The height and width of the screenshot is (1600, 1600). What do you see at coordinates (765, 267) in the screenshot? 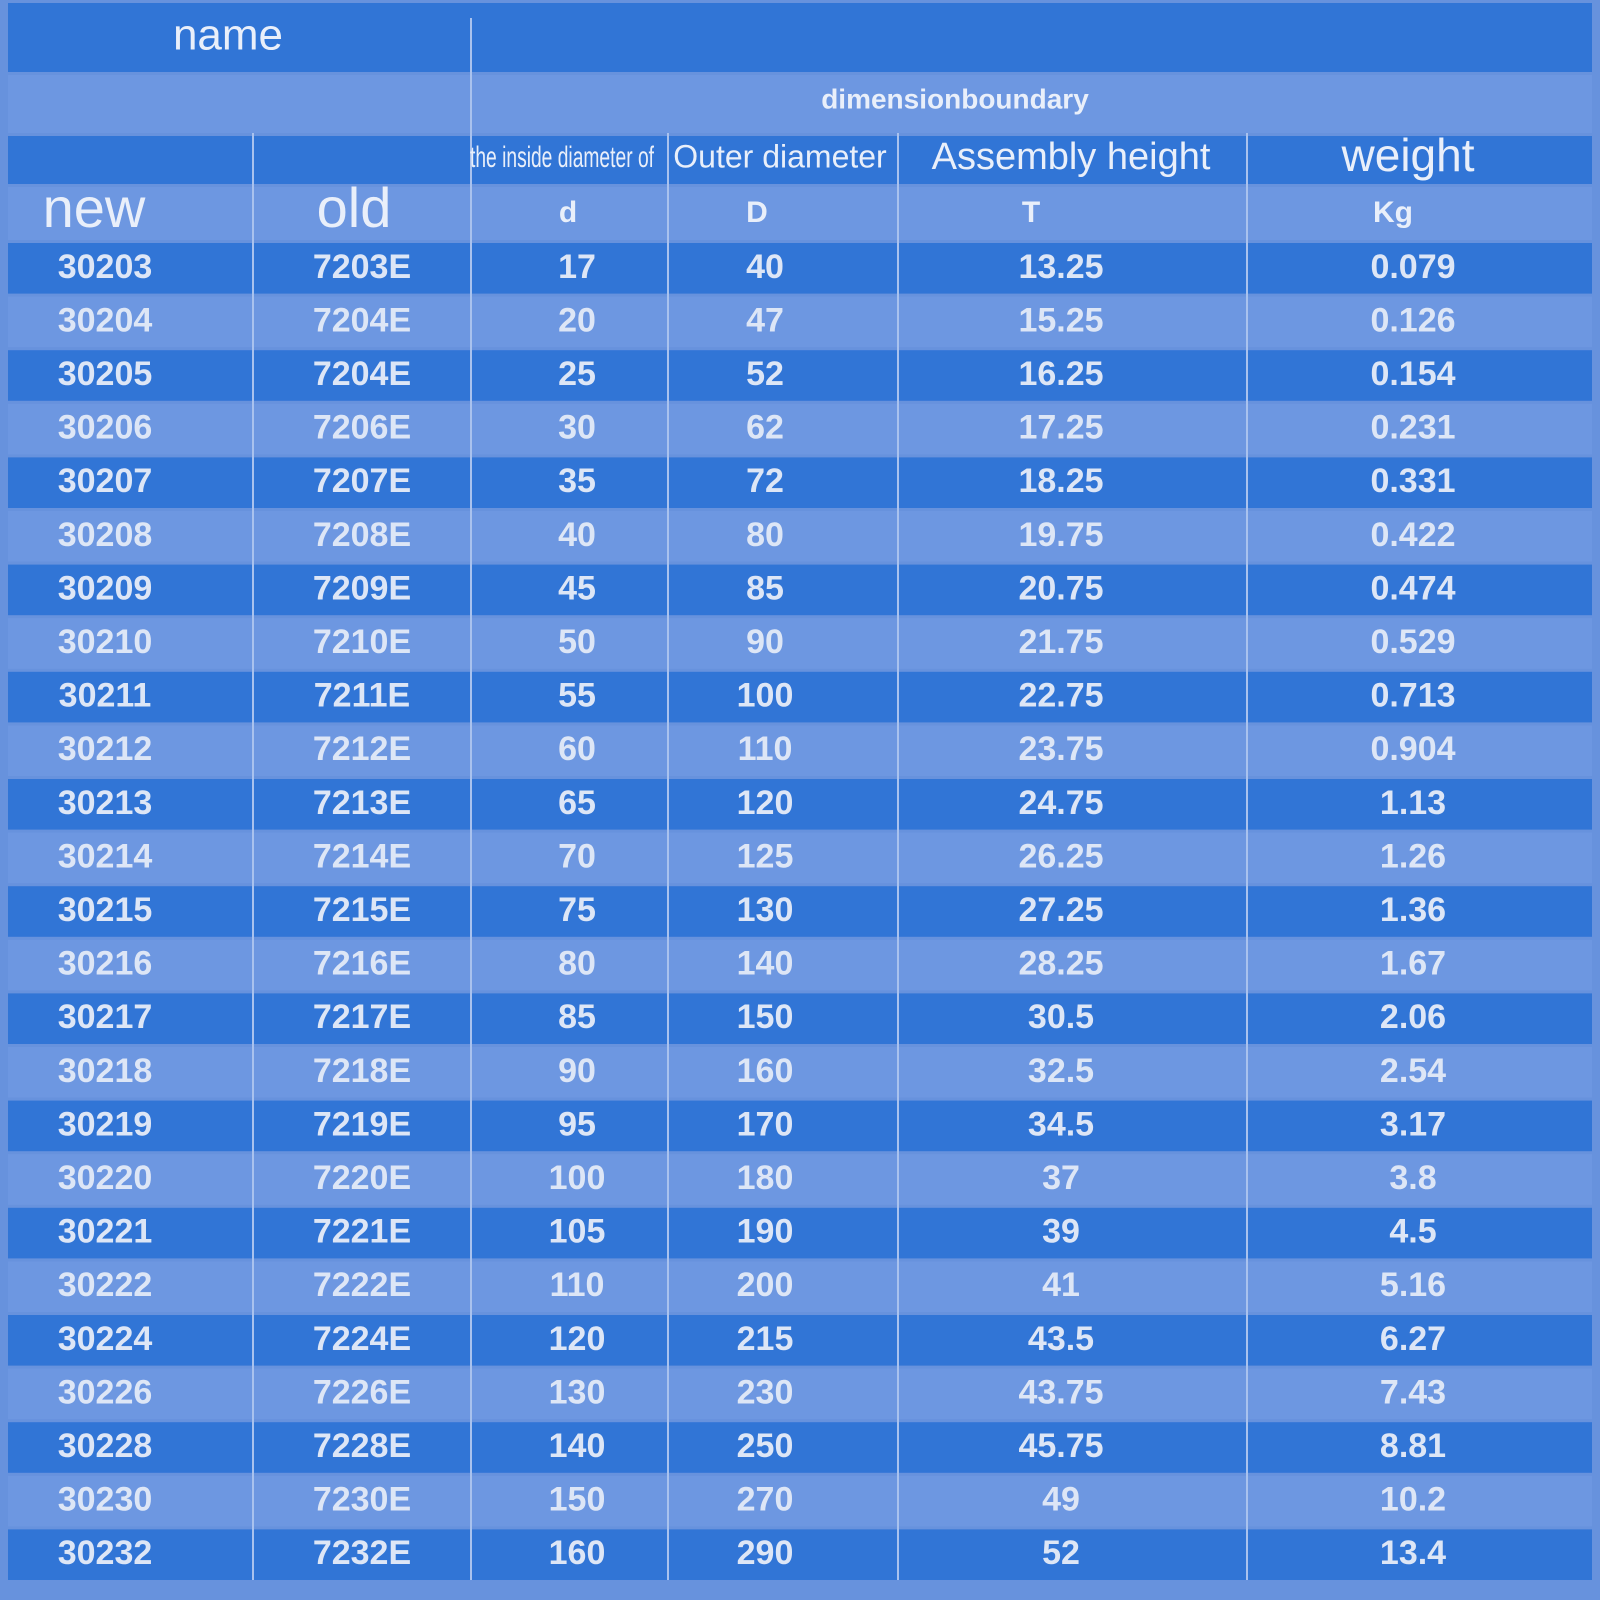
I see `cell: 40` at bounding box center [765, 267].